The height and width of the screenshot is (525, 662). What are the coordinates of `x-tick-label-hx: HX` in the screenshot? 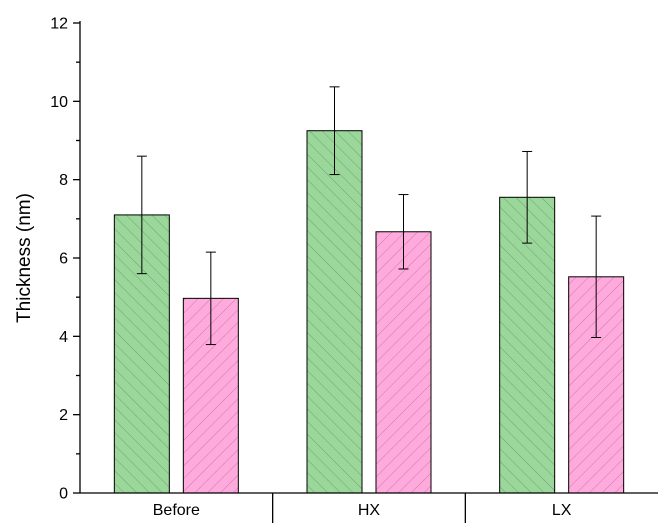 It's located at (369, 510).